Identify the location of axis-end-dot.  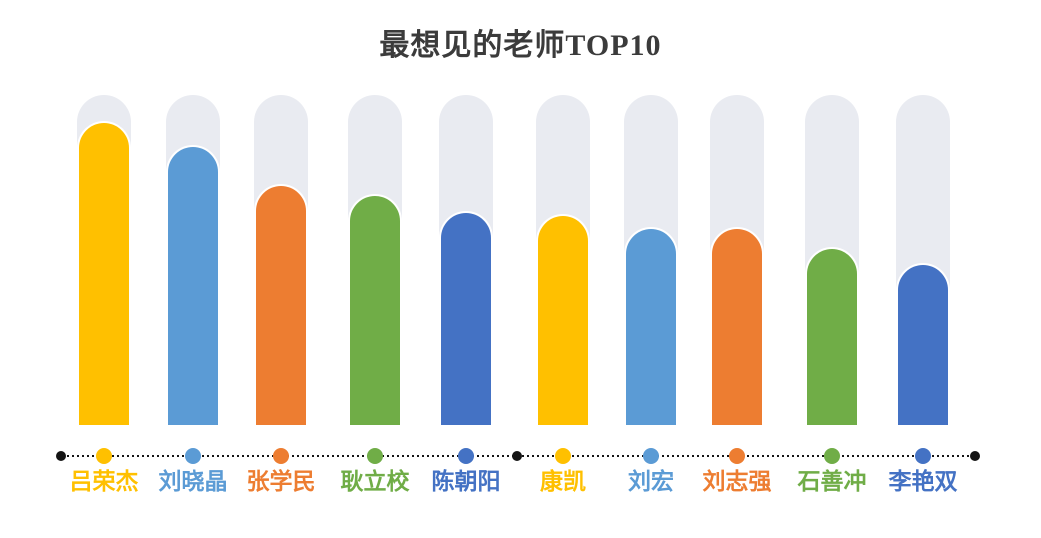
(975, 456).